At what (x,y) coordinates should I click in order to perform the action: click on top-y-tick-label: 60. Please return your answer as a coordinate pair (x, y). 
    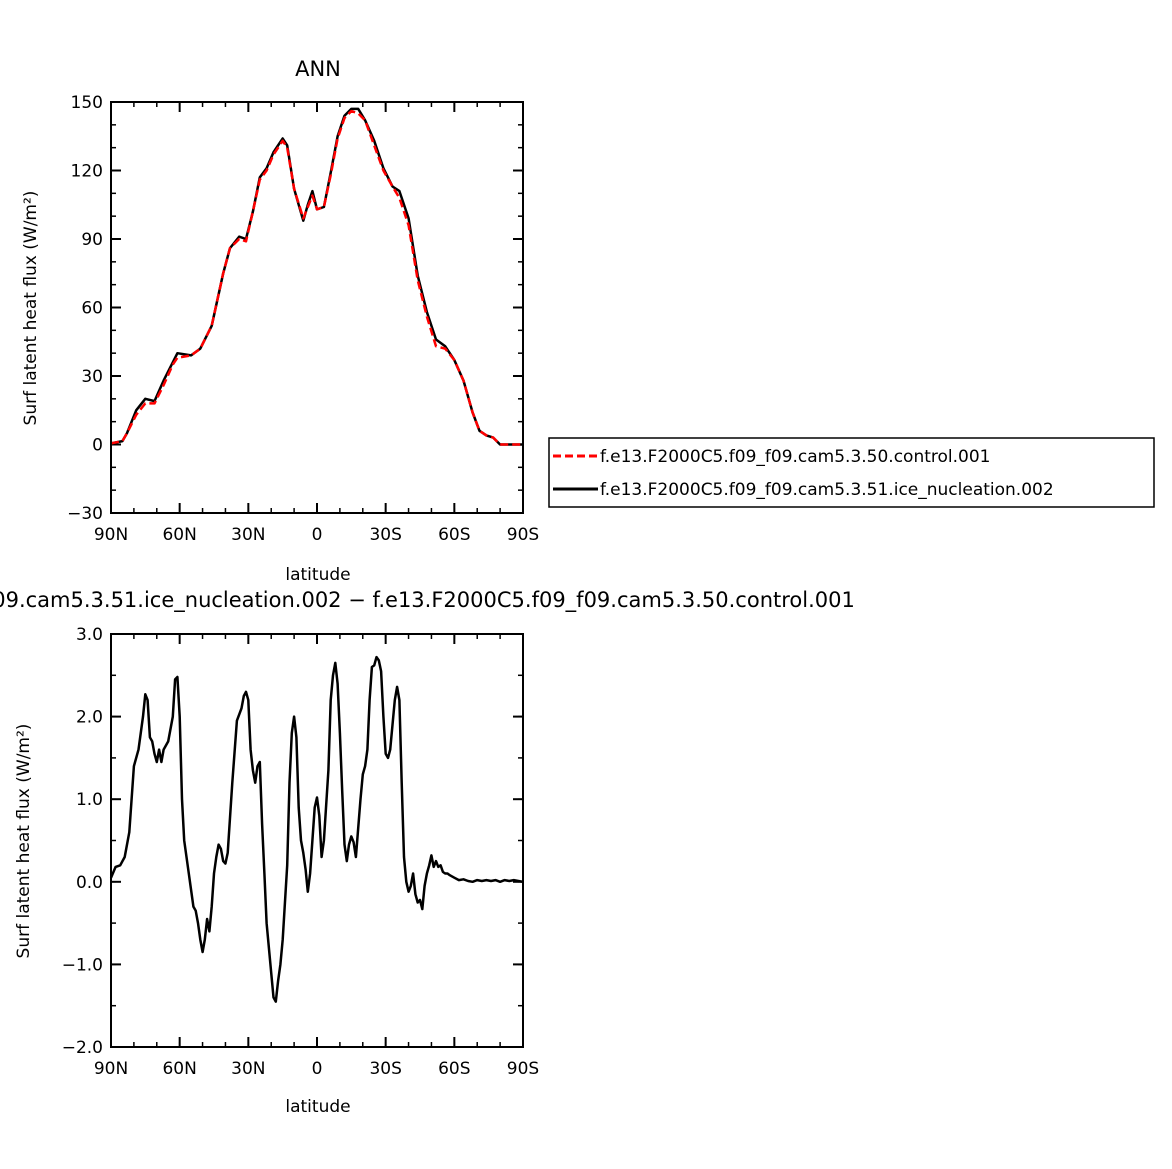
    Looking at the image, I should click on (92, 309).